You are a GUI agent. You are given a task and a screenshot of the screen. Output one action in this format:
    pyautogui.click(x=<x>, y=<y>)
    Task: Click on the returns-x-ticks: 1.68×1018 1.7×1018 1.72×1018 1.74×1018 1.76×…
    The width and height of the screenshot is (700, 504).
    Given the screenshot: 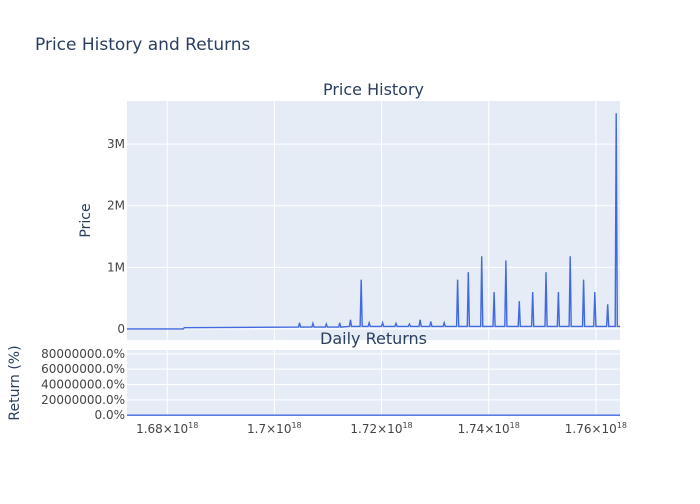 What is the action you would take?
    pyautogui.click(x=381, y=428)
    